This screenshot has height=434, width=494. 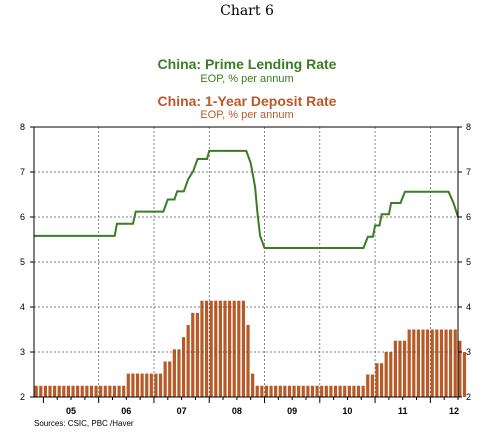 I want to click on page-title: Chart 6, so click(x=247, y=11).